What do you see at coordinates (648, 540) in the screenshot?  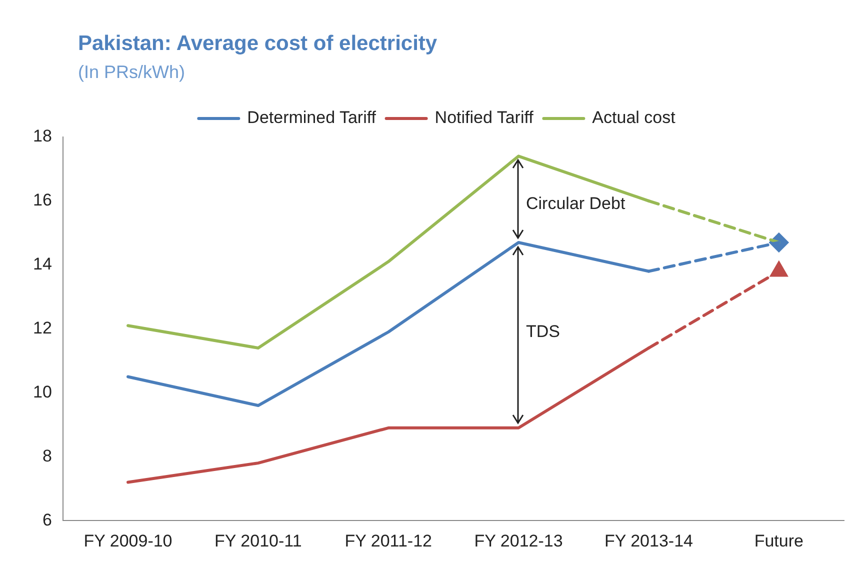 I see `x-tick-label: FY 2013-14` at bounding box center [648, 540].